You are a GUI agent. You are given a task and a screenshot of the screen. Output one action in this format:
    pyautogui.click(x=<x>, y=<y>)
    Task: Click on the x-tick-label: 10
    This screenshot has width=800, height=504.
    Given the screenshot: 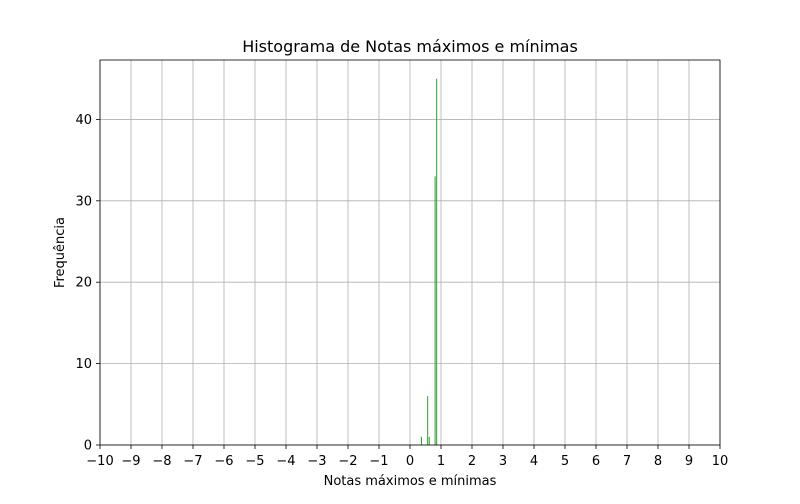 What is the action you would take?
    pyautogui.click(x=720, y=461)
    